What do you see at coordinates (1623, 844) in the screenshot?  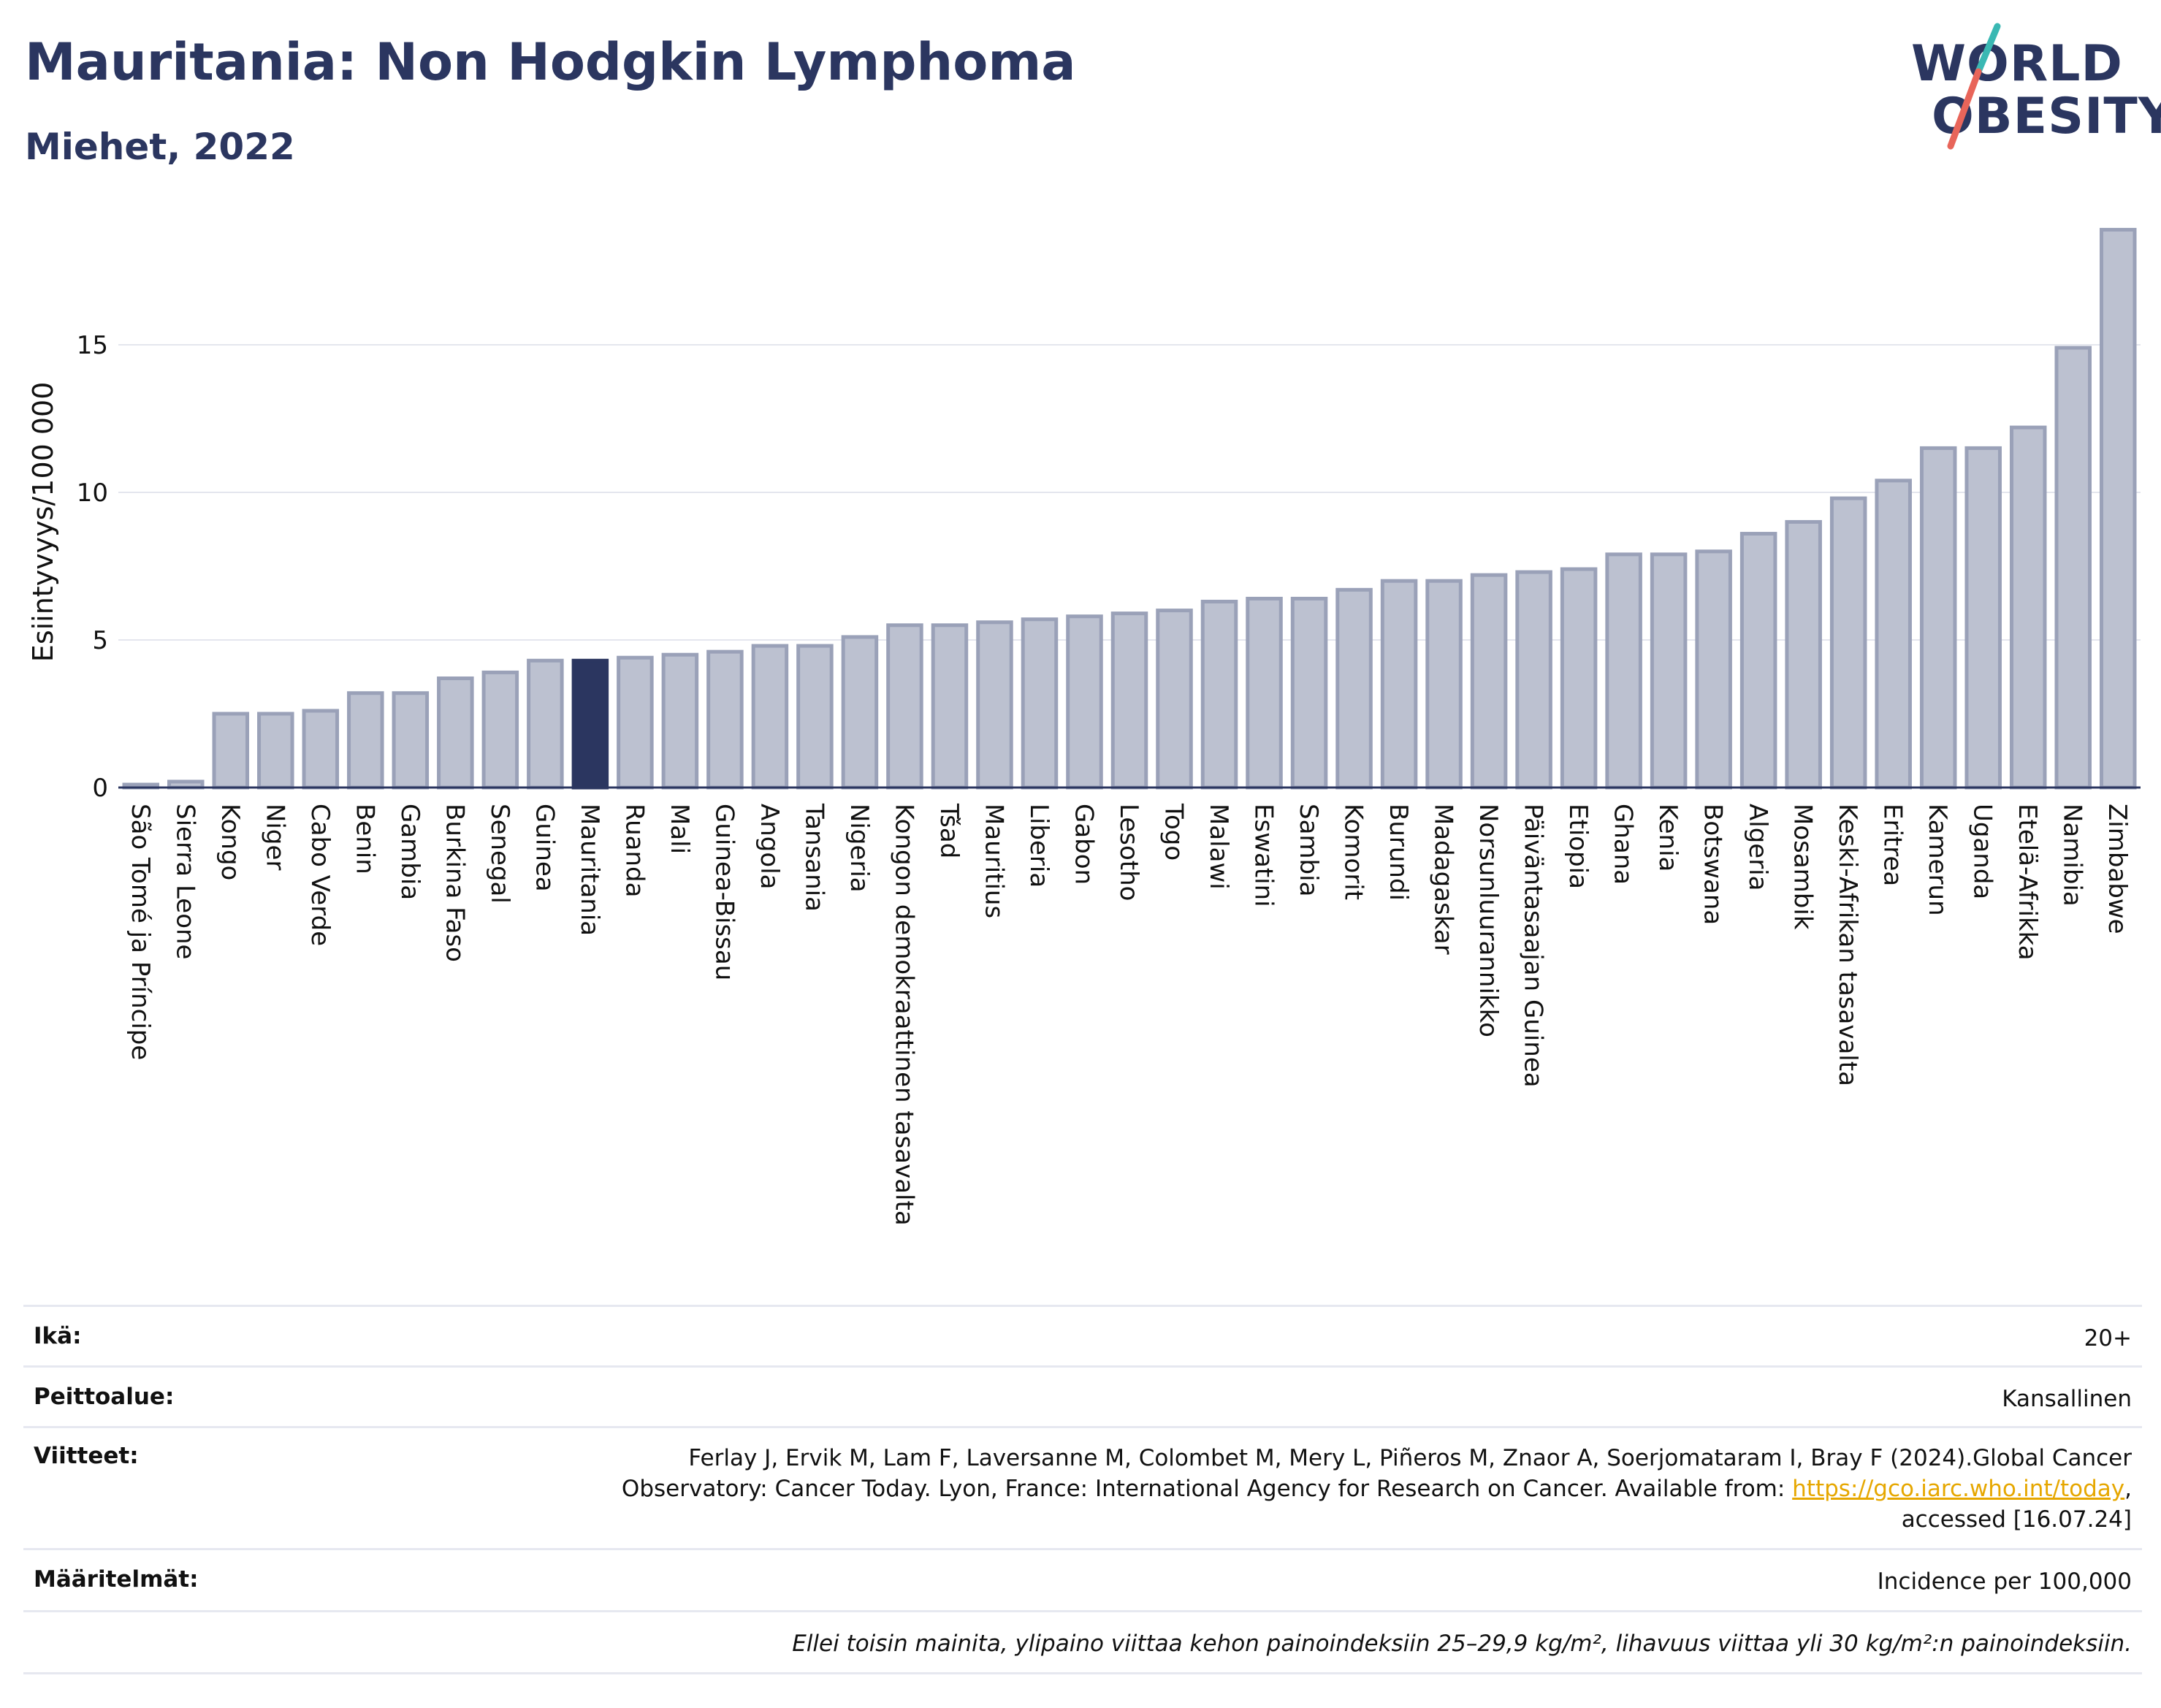 I see `x-tick-label: Ghana` at bounding box center [1623, 844].